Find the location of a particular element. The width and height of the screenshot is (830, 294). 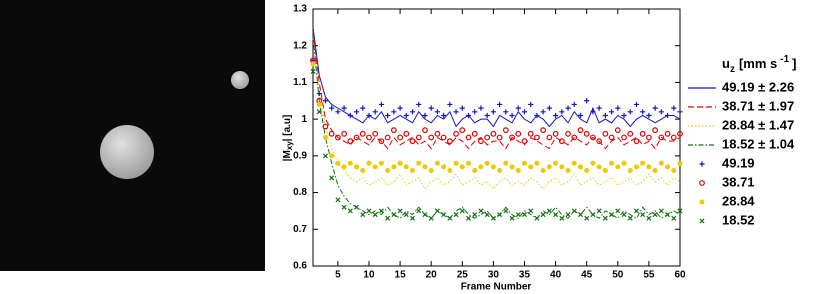

phantom-small is located at coordinates (240, 80).